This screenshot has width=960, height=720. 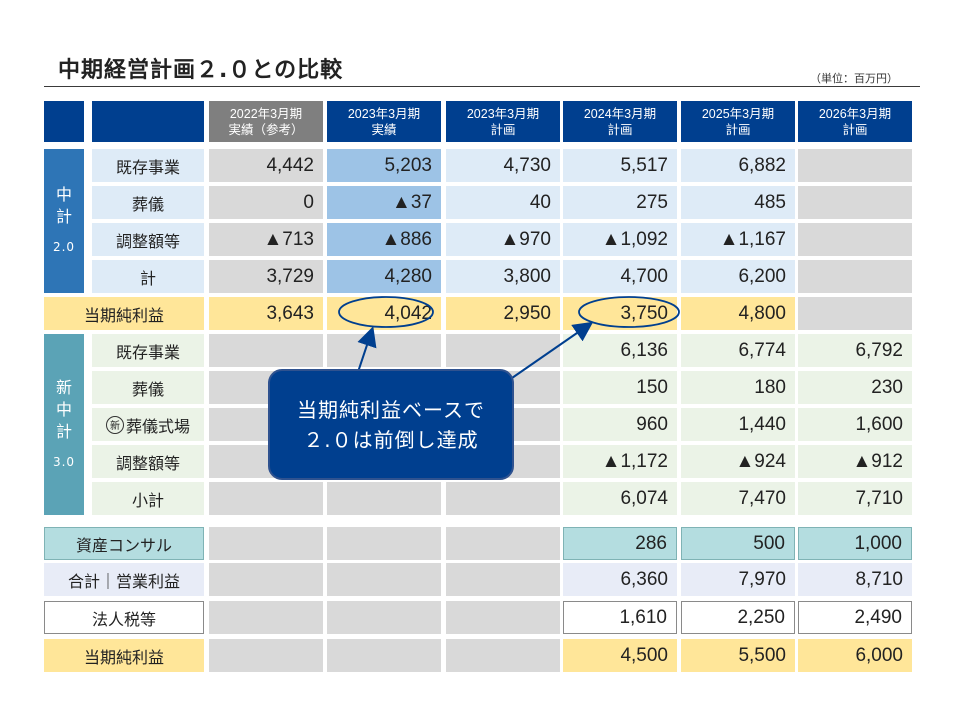 What do you see at coordinates (620, 543) in the screenshot?
I see `table-cell: 286` at bounding box center [620, 543].